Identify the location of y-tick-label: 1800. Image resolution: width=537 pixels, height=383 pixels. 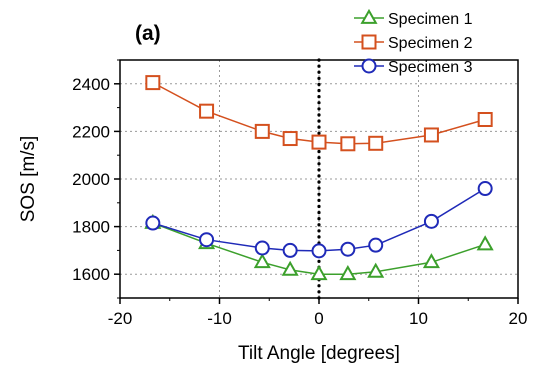
(91, 227).